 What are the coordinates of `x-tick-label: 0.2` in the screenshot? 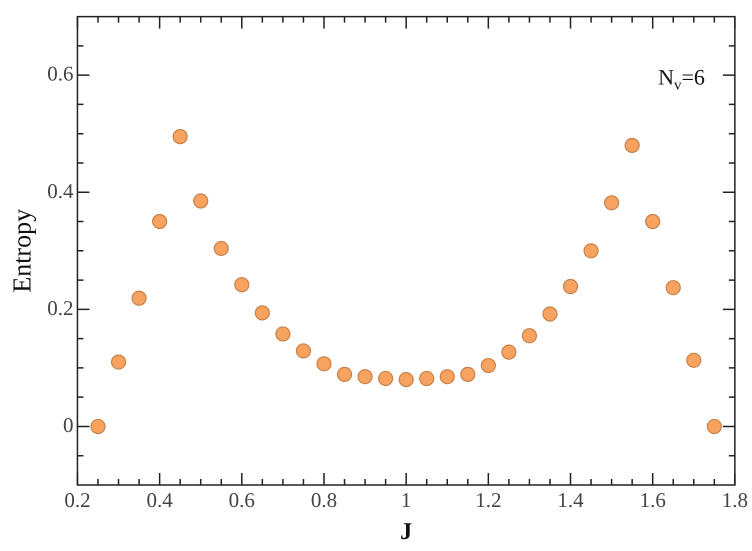 It's located at (77, 500).